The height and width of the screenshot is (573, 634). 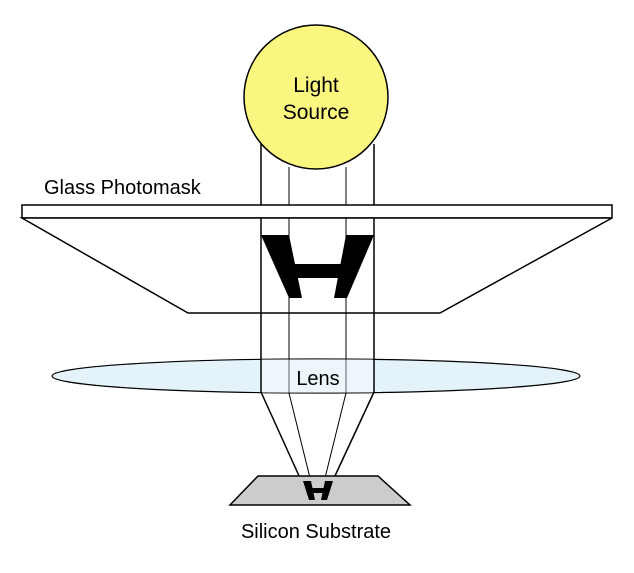 What do you see at coordinates (123, 188) in the screenshot?
I see `photomask-label: Glass Photomask` at bounding box center [123, 188].